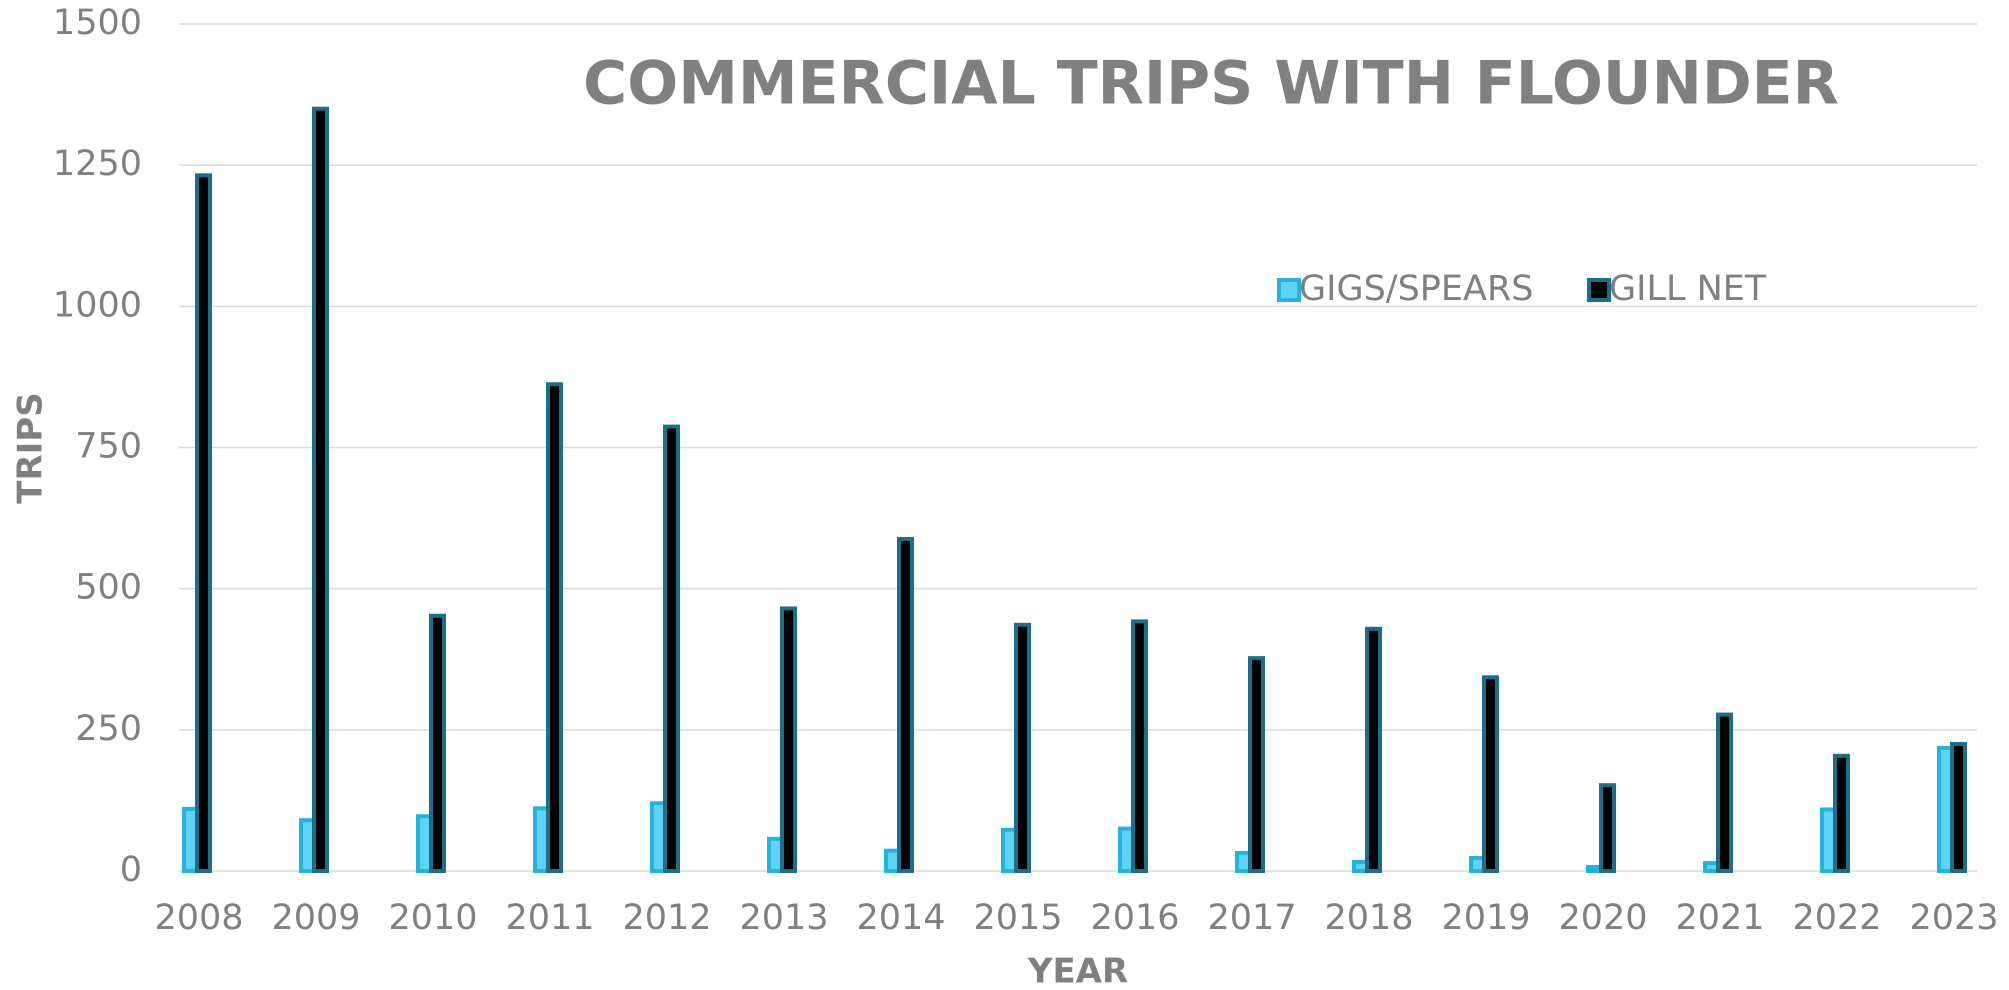 The height and width of the screenshot is (990, 2009). I want to click on x-tick-label: 2014, so click(900, 918).